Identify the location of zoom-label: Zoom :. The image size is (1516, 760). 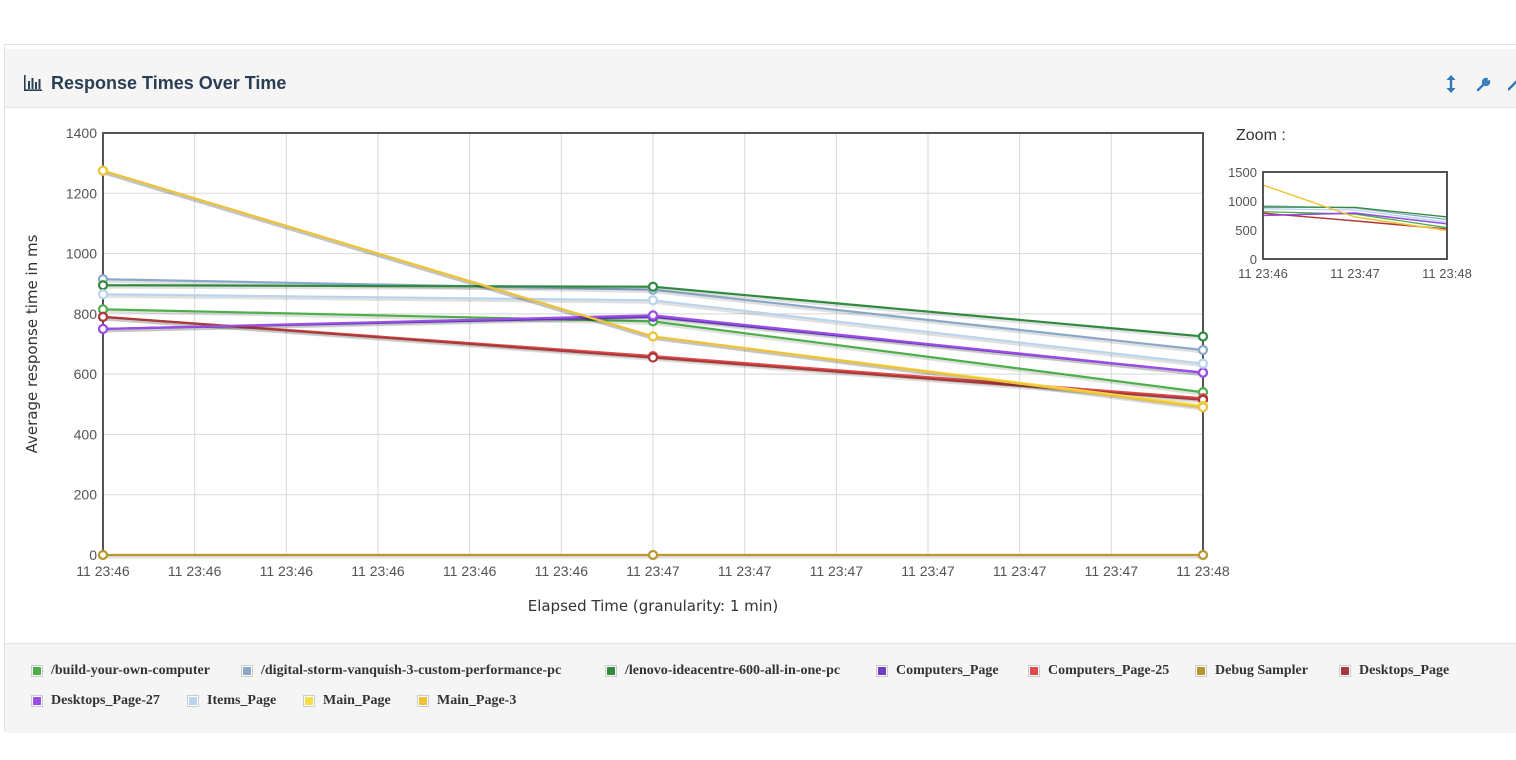
(1261, 135).